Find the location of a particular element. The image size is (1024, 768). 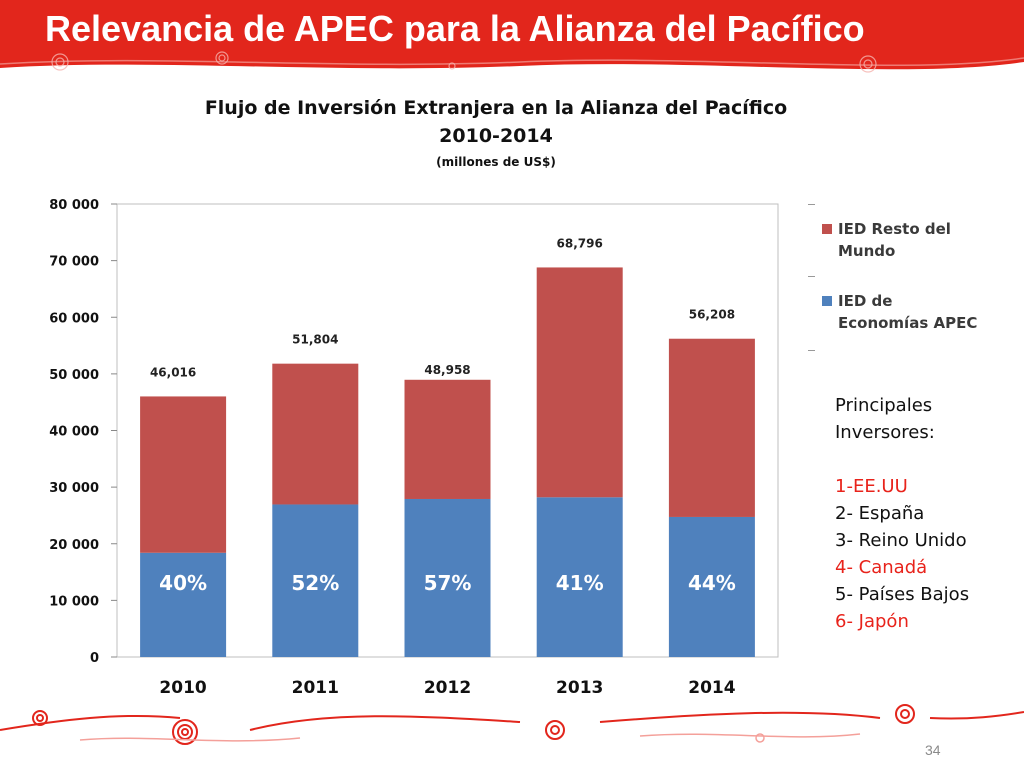

investors-heading-line2: Inversores: is located at coordinates (885, 432).